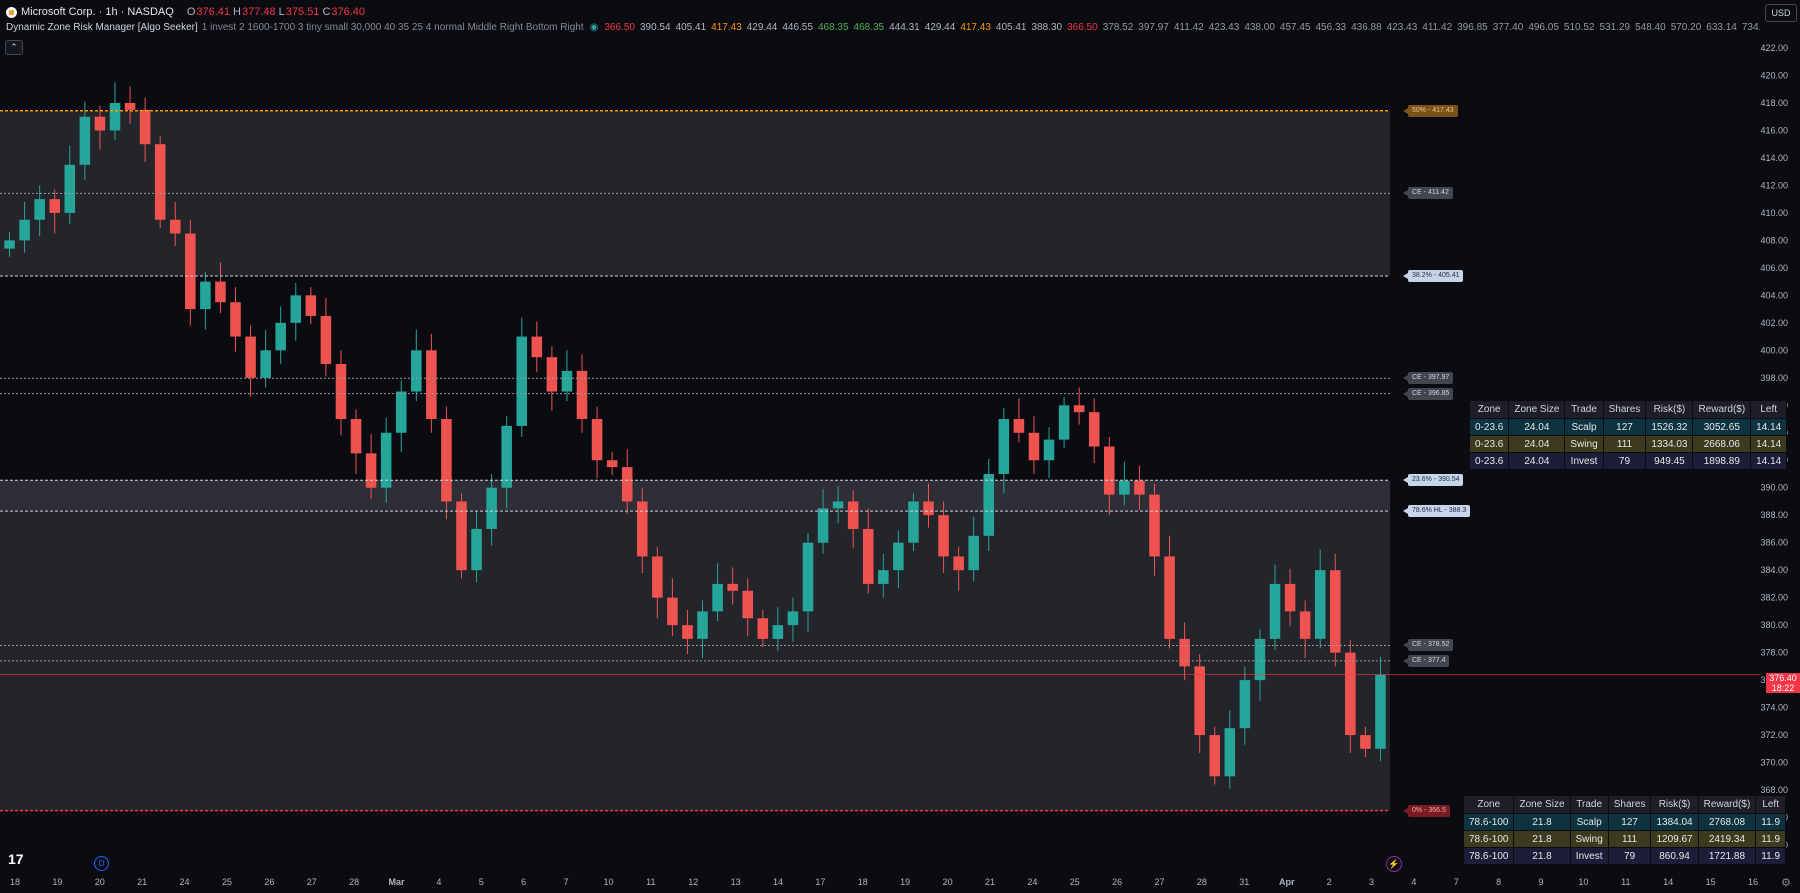  Describe the element at coordinates (14, 47) in the screenshot. I see `collapse-legend-button: ⌃` at that location.